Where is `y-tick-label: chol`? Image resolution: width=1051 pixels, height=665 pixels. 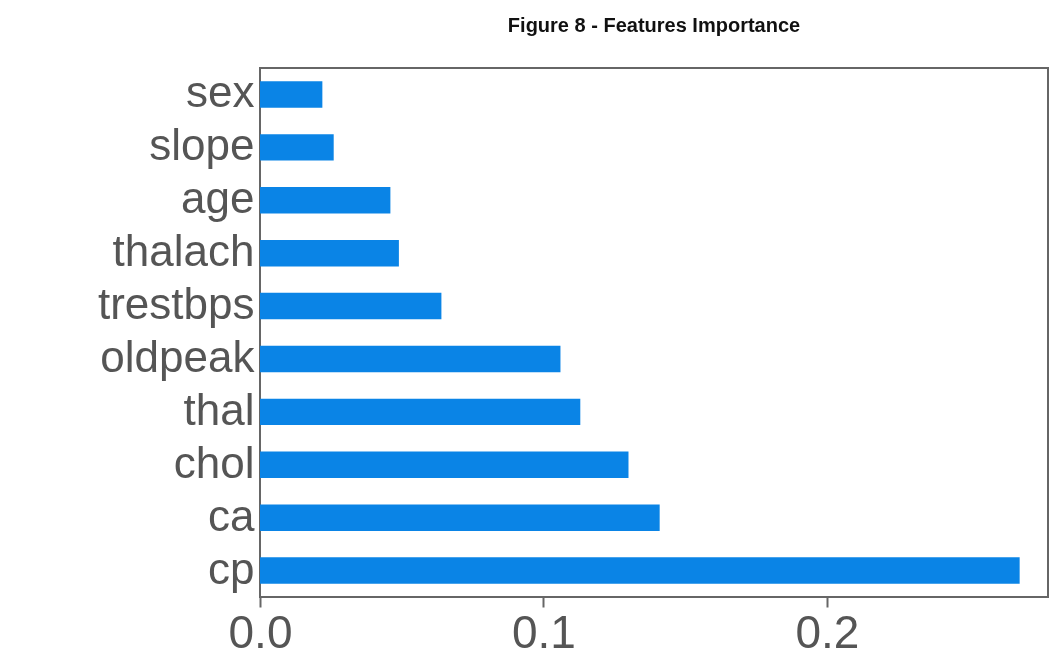
y-tick-label: chol is located at coordinates (214, 462).